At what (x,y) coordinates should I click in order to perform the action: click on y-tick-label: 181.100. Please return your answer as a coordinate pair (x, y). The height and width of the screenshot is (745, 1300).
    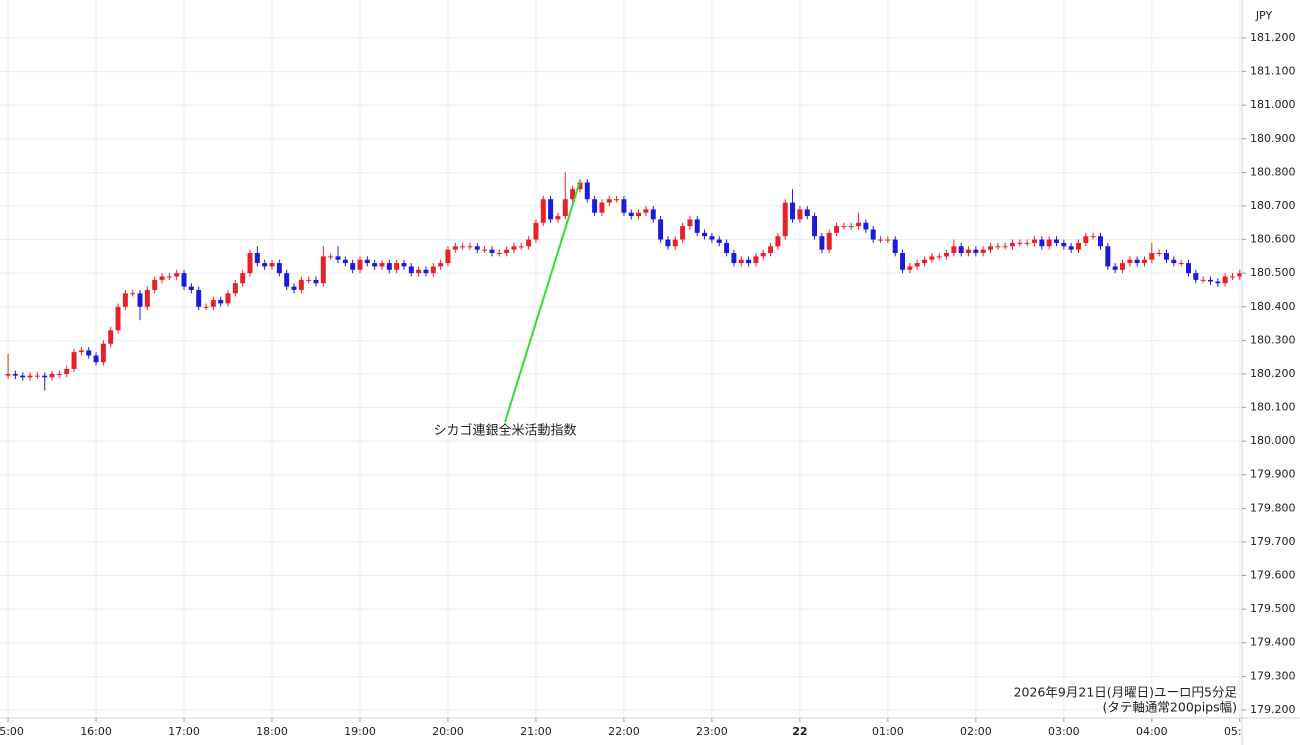
    Looking at the image, I should click on (1273, 71).